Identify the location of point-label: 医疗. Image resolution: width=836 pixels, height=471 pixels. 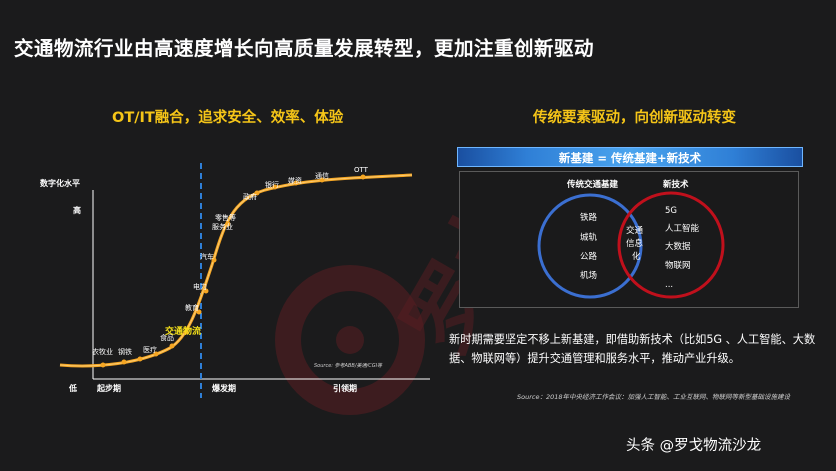
(150, 349).